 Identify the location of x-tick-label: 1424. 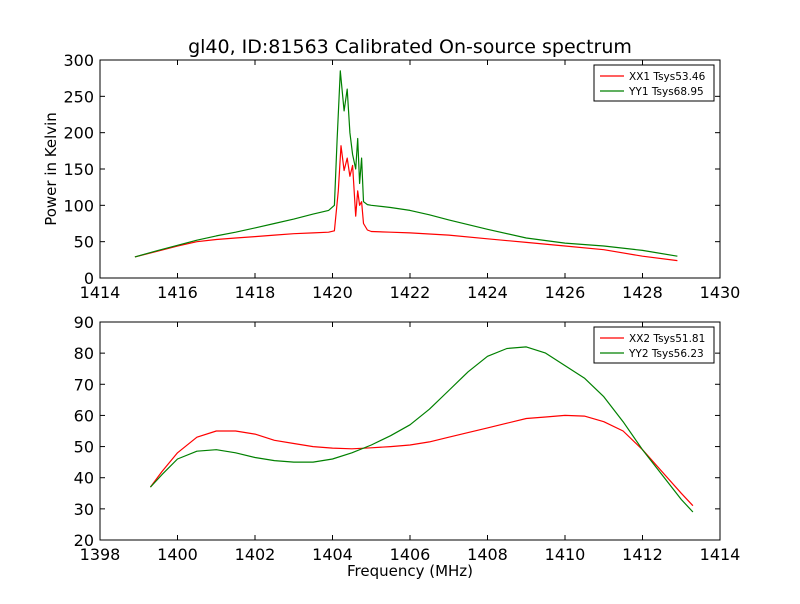
(487, 292).